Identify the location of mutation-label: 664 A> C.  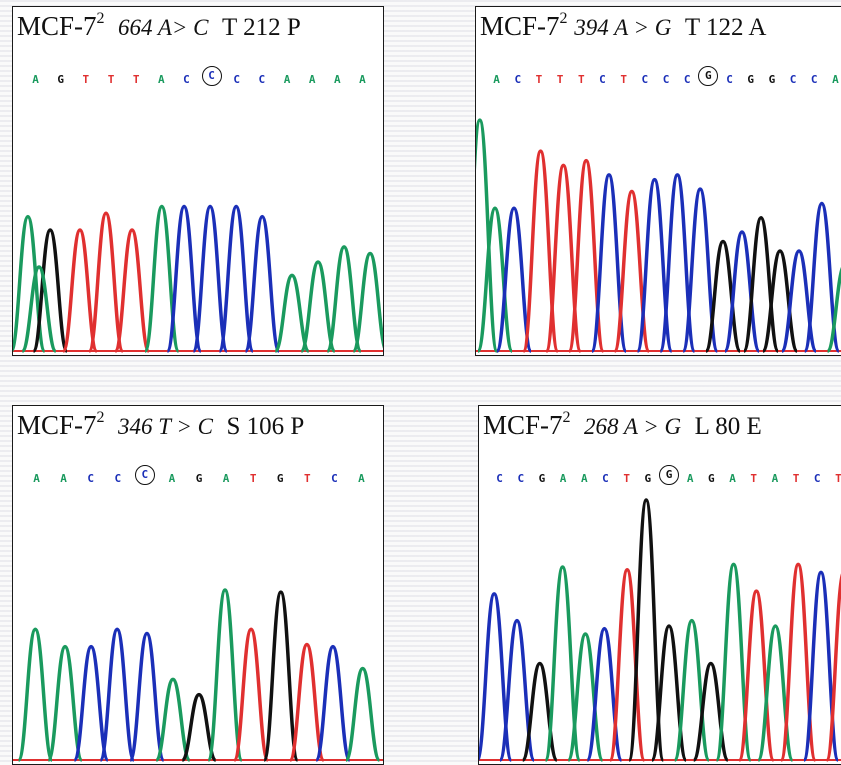
(163, 27).